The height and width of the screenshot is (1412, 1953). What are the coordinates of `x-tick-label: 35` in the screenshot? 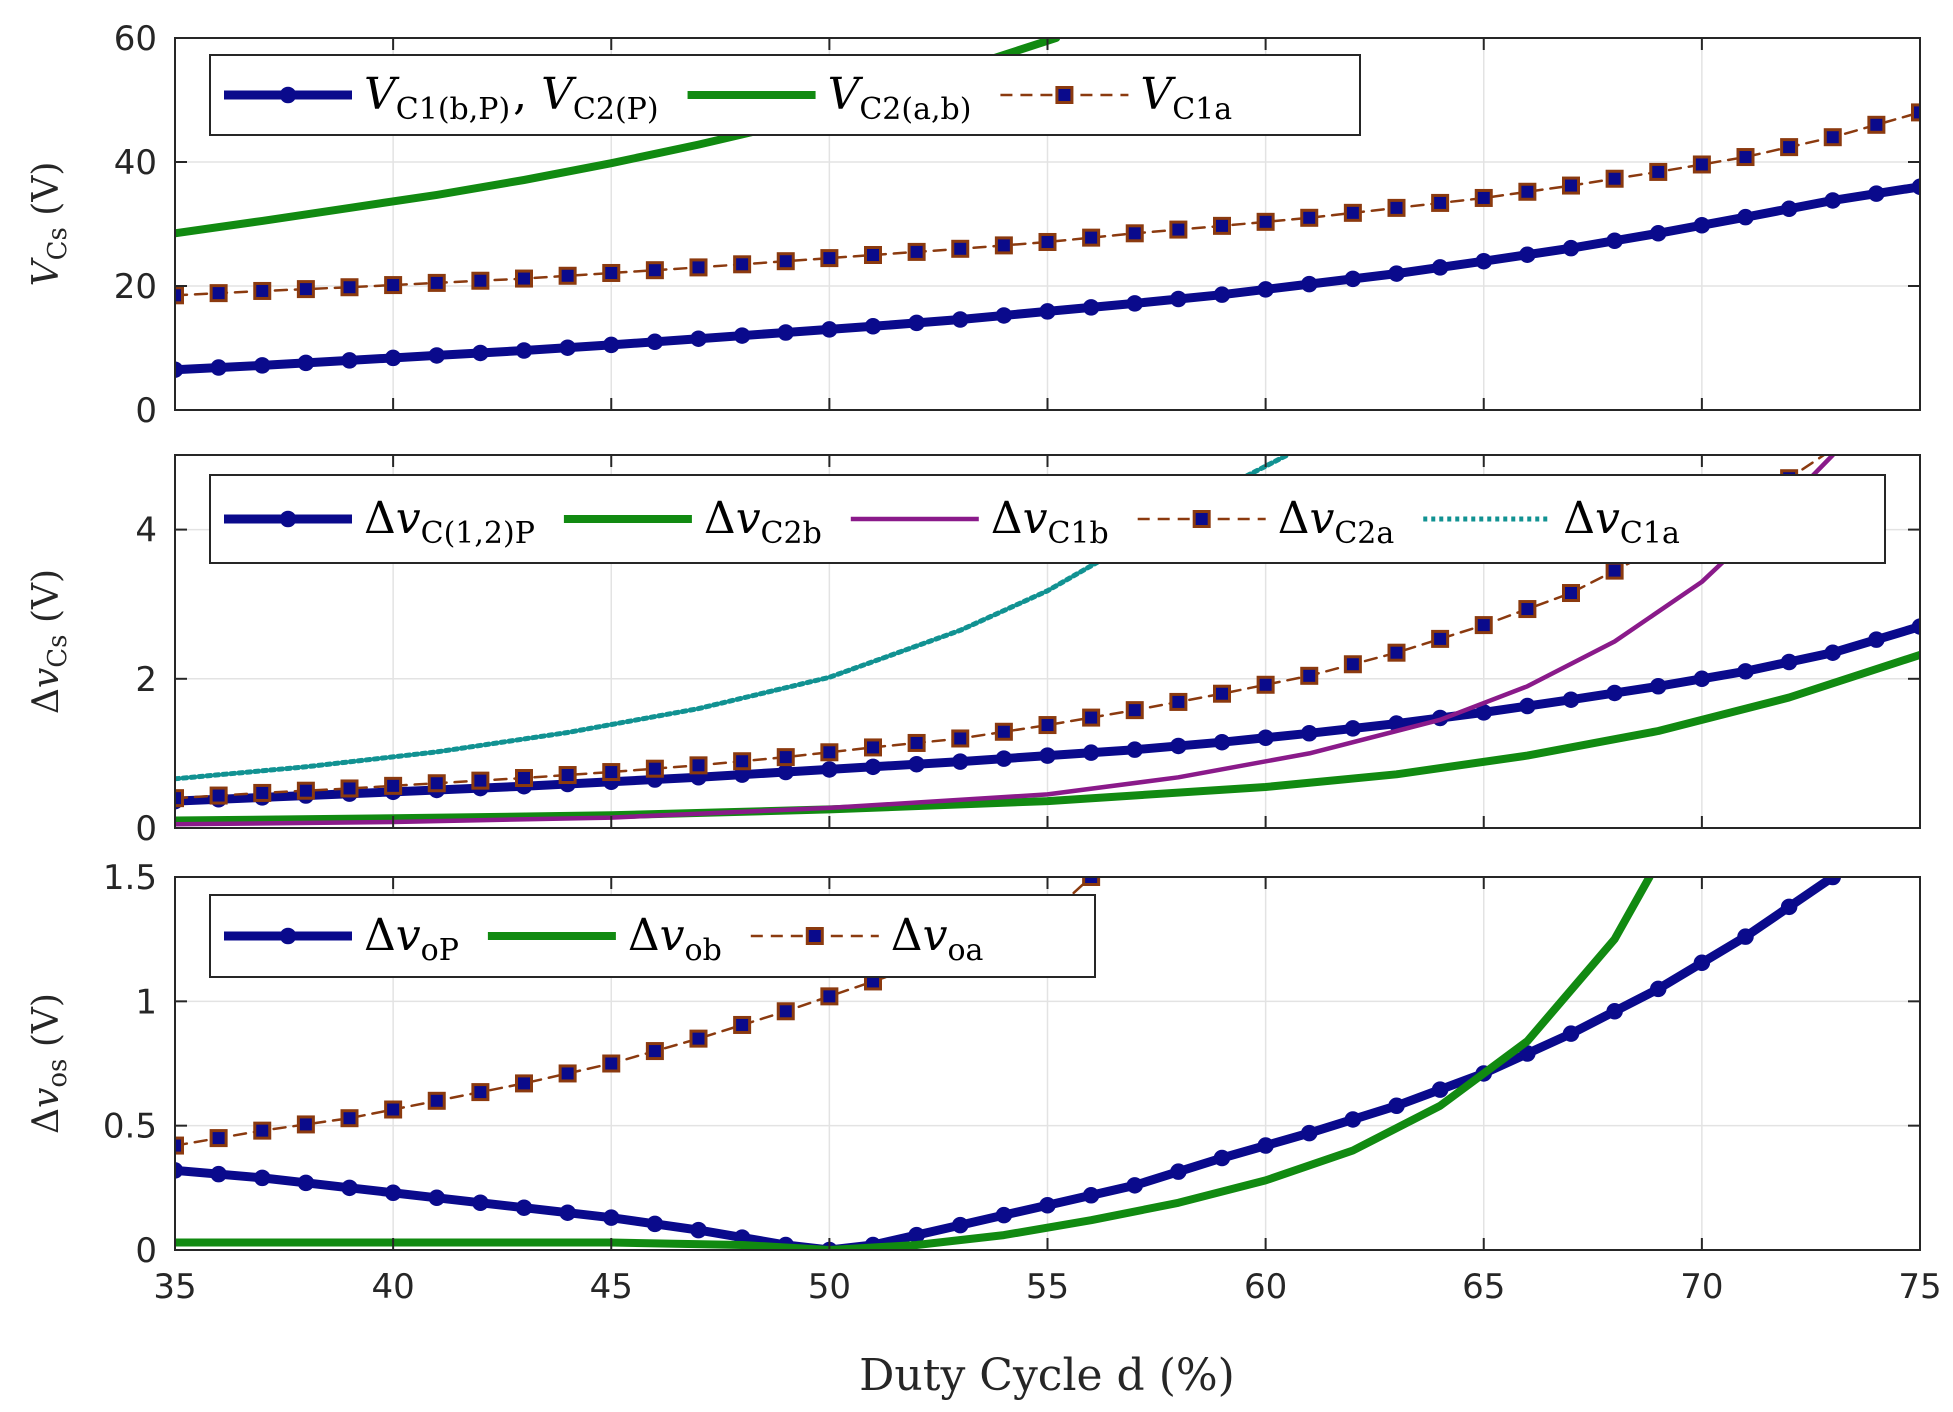 It's located at (174, 1287).